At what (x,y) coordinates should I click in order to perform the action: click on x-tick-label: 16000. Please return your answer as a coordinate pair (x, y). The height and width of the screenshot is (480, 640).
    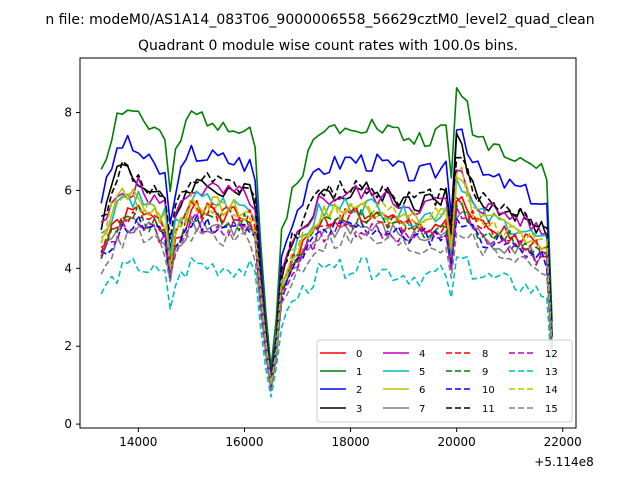
    Looking at the image, I should click on (244, 442).